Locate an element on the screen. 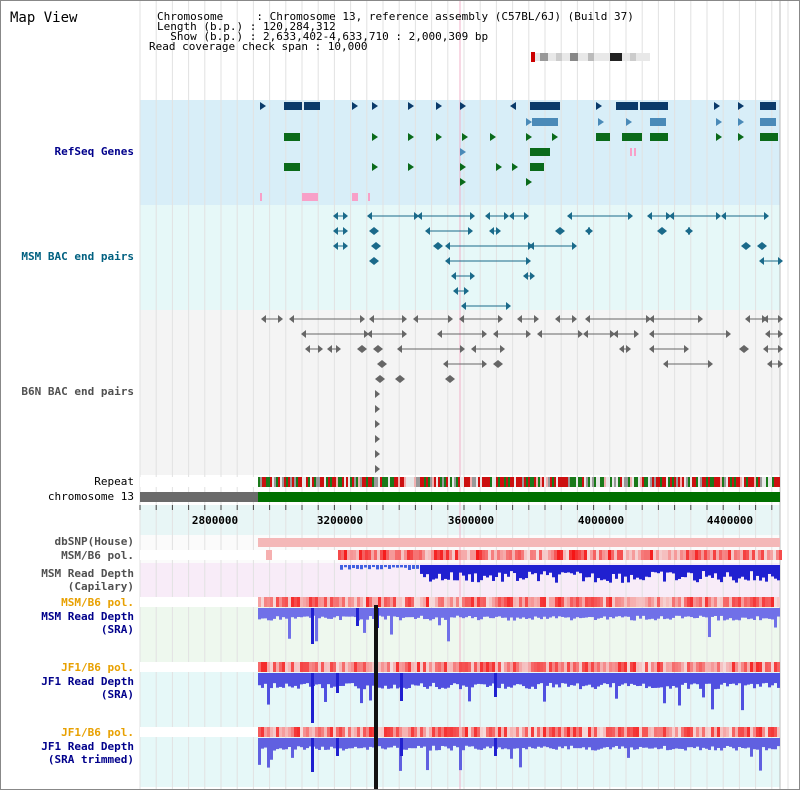 Image resolution: width=800 pixels, height=790 pixels. track-label-refseq: RefSeq Genes is located at coordinates (94, 151).